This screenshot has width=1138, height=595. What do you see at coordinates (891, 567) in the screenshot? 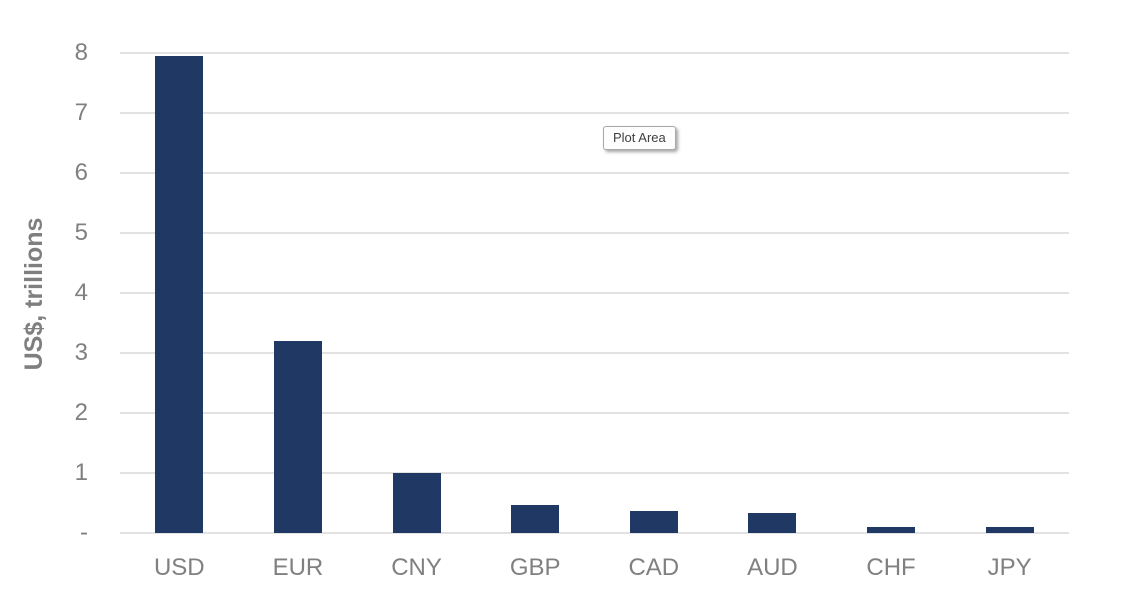
I see `x-axis-label-chf: CHF` at bounding box center [891, 567].